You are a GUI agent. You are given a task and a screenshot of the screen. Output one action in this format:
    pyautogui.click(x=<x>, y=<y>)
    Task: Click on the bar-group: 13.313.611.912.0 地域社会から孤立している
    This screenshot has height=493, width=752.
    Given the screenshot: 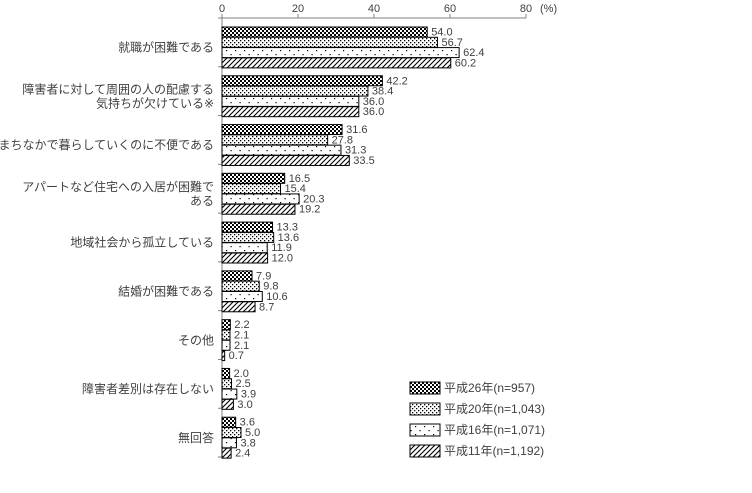 What is the action you would take?
    pyautogui.click(x=184, y=243)
    